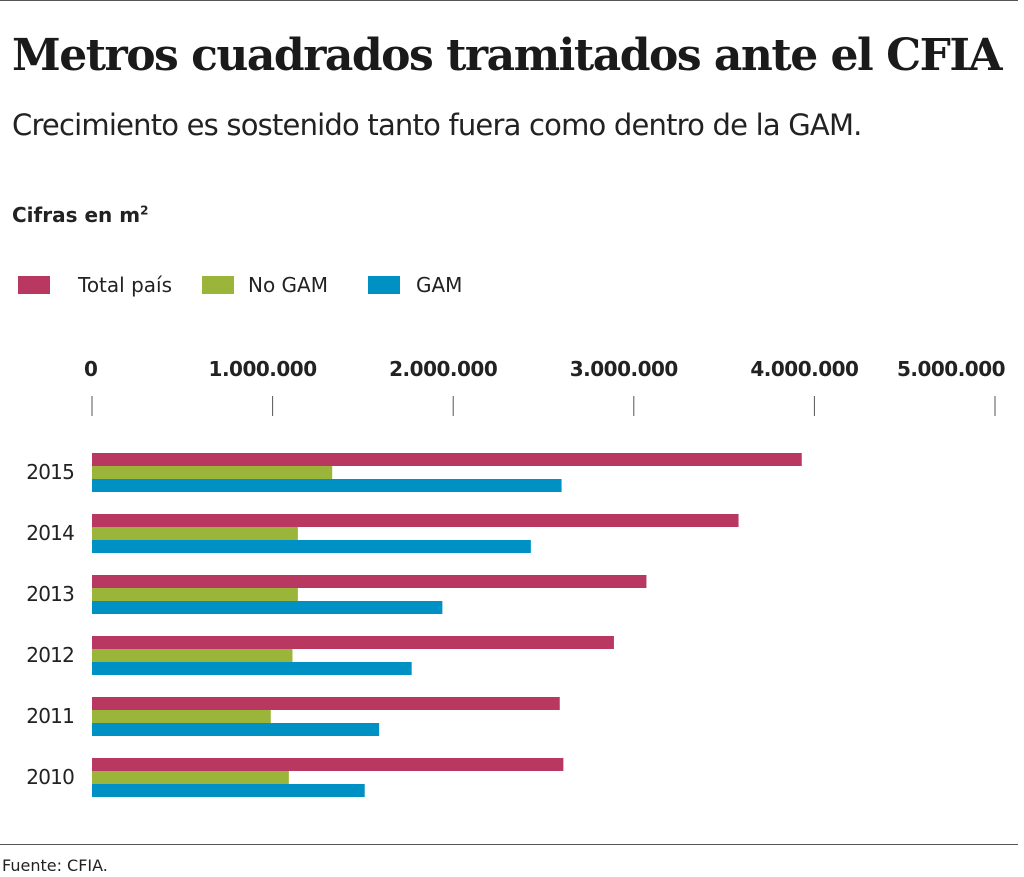 The width and height of the screenshot is (1024, 877). Describe the element at coordinates (443, 369) in the screenshot. I see `x-tick-label: 2.000.000` at that location.